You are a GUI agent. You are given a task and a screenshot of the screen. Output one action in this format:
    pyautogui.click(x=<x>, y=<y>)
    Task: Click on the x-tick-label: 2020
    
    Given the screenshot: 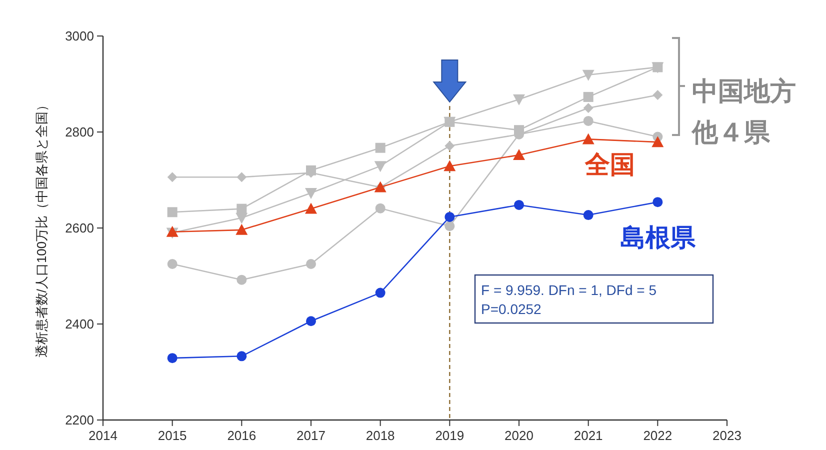 What is the action you would take?
    pyautogui.click(x=519, y=435)
    